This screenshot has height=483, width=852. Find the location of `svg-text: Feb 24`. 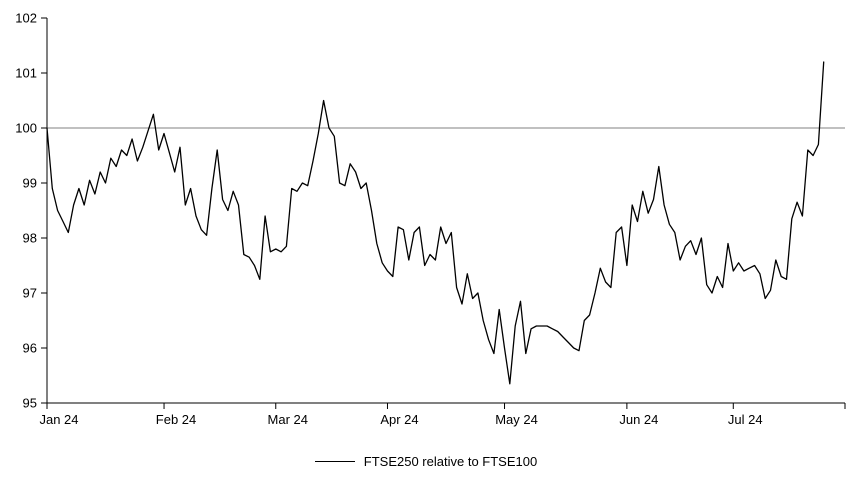

svg-text: Feb 24 is located at coordinates (176, 419).